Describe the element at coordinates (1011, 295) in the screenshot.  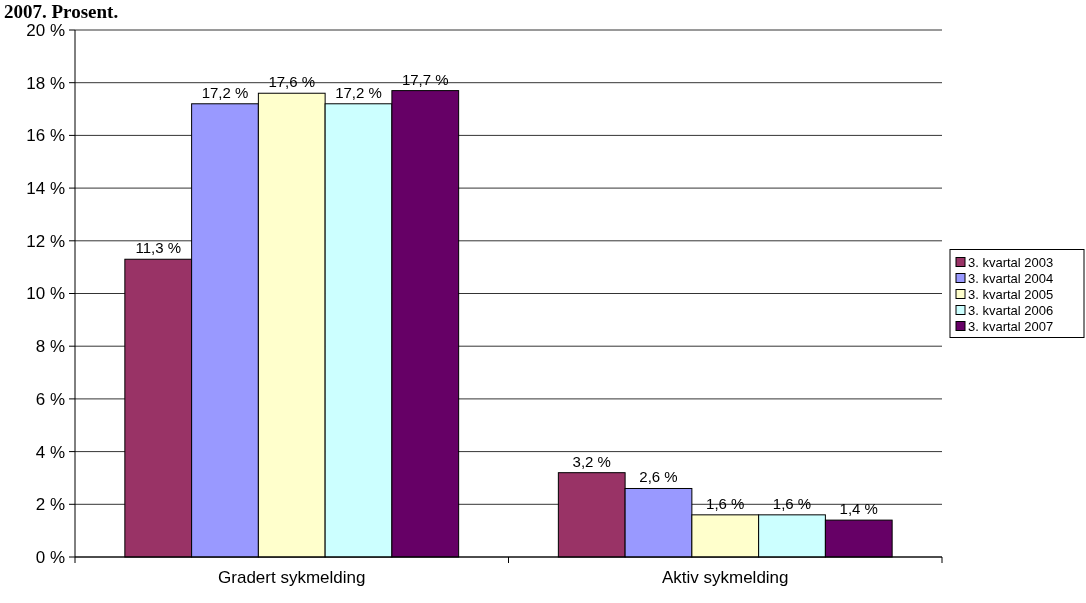
I see `legend-label: 3. kvartal 2005` at that location.